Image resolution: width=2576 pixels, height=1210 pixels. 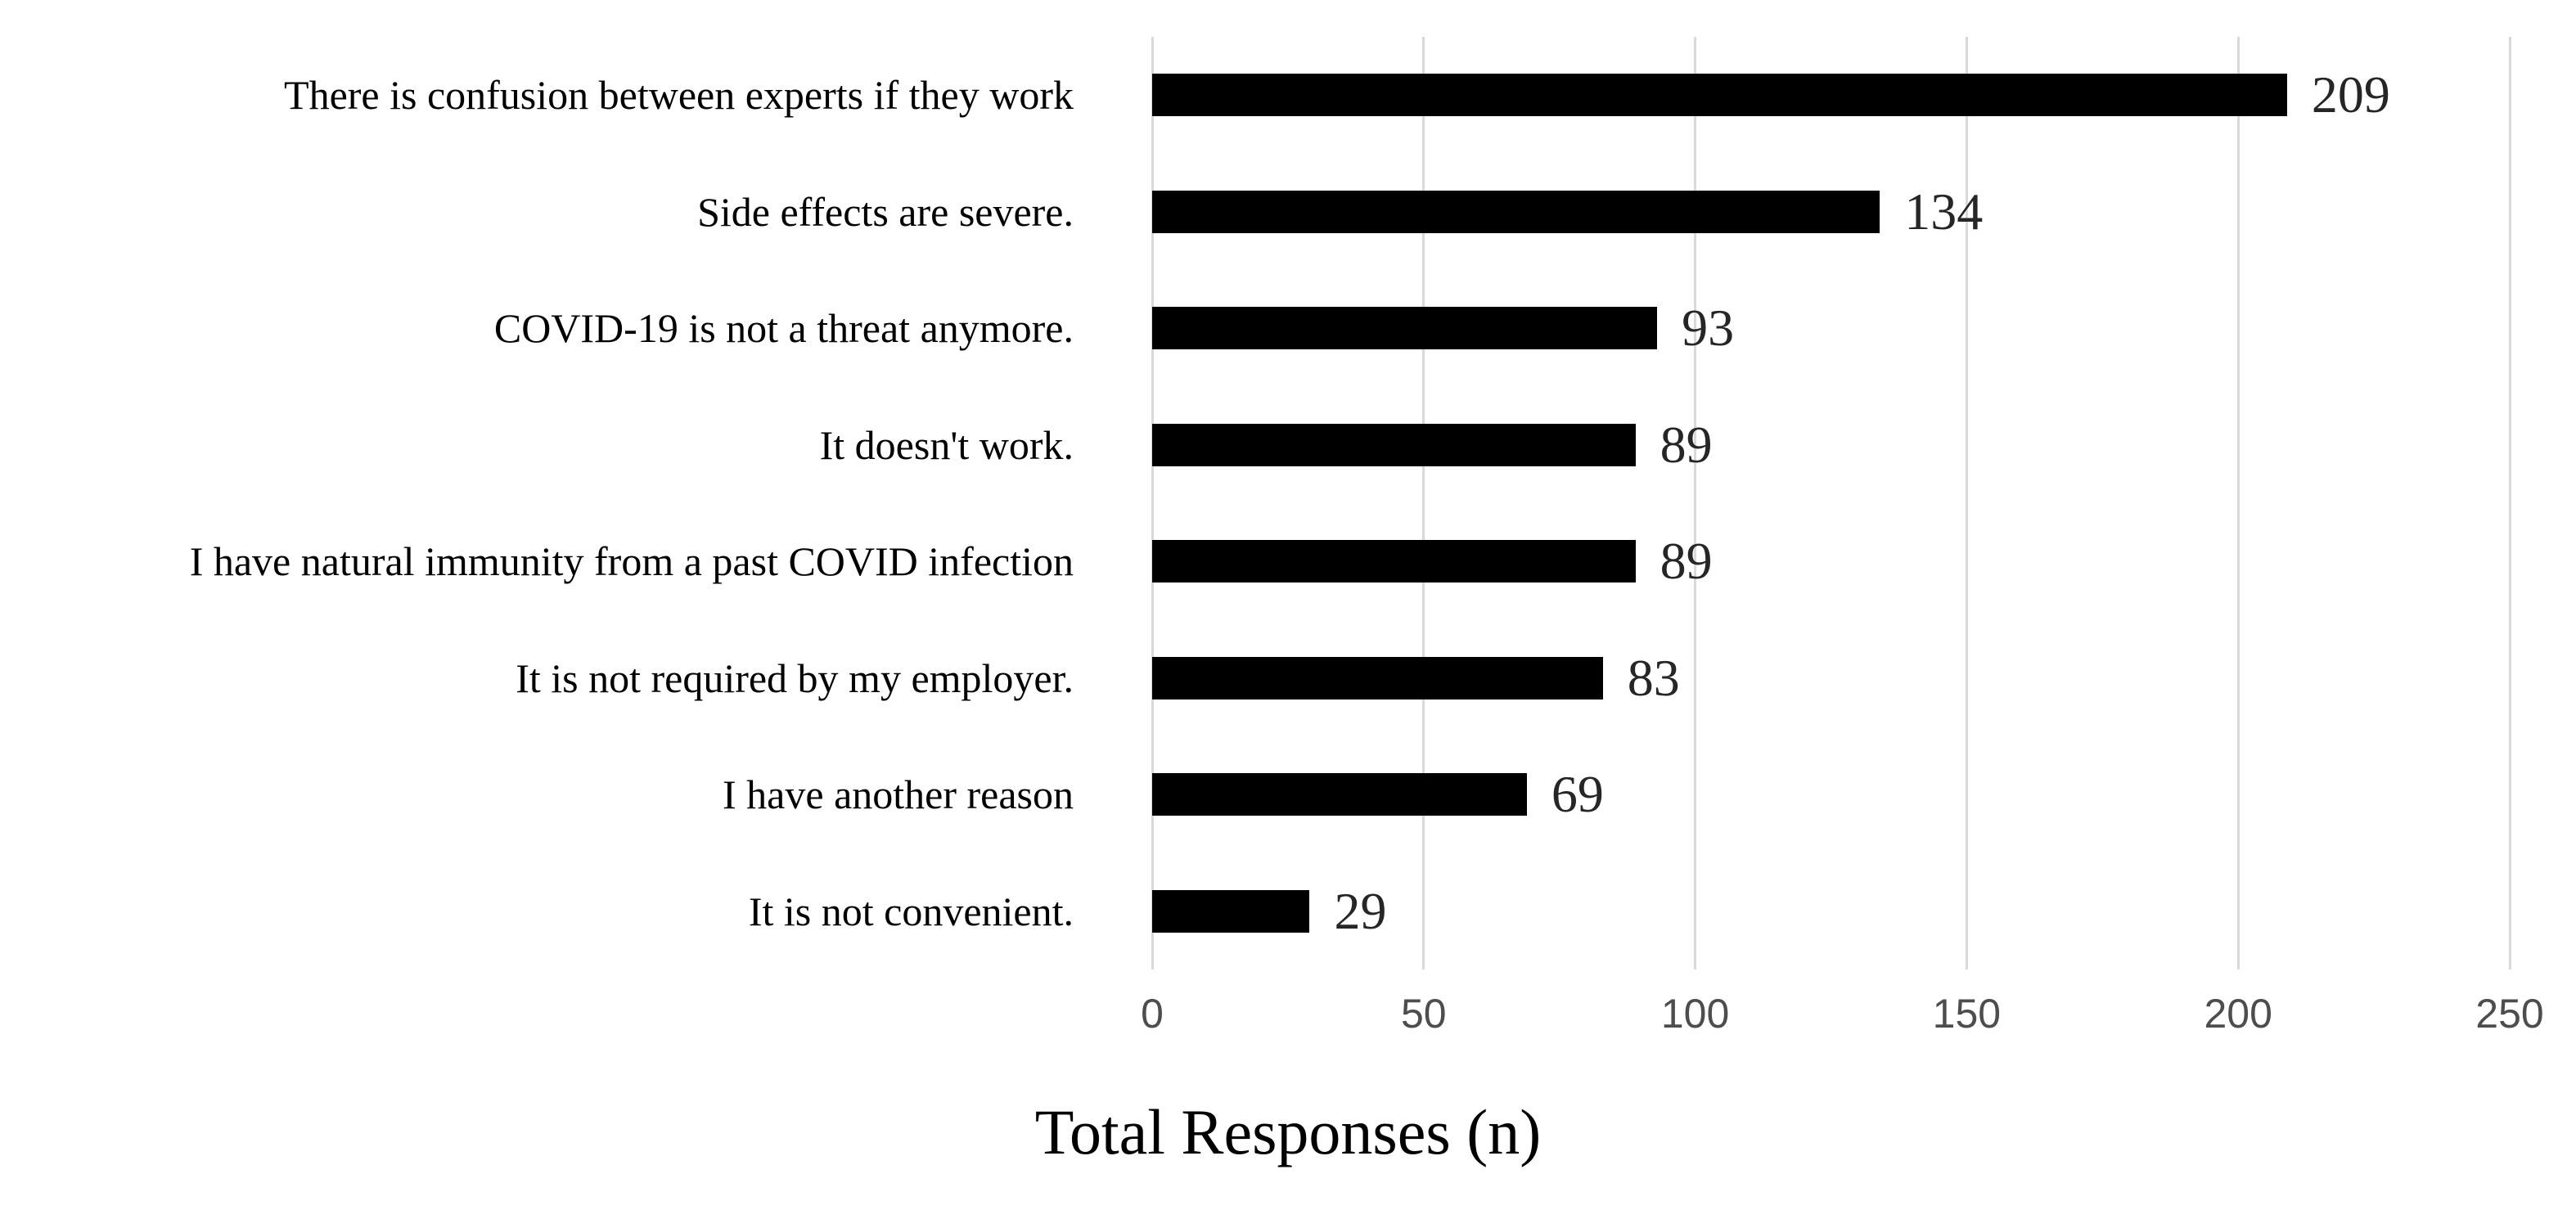 I want to click on bar-row: 93, so click(x=1831, y=328).